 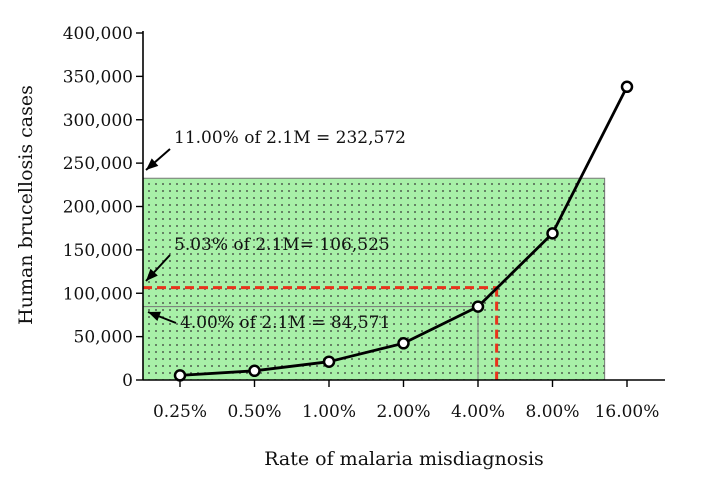 I want to click on x-tick-label: 0.25%, so click(x=180, y=412).